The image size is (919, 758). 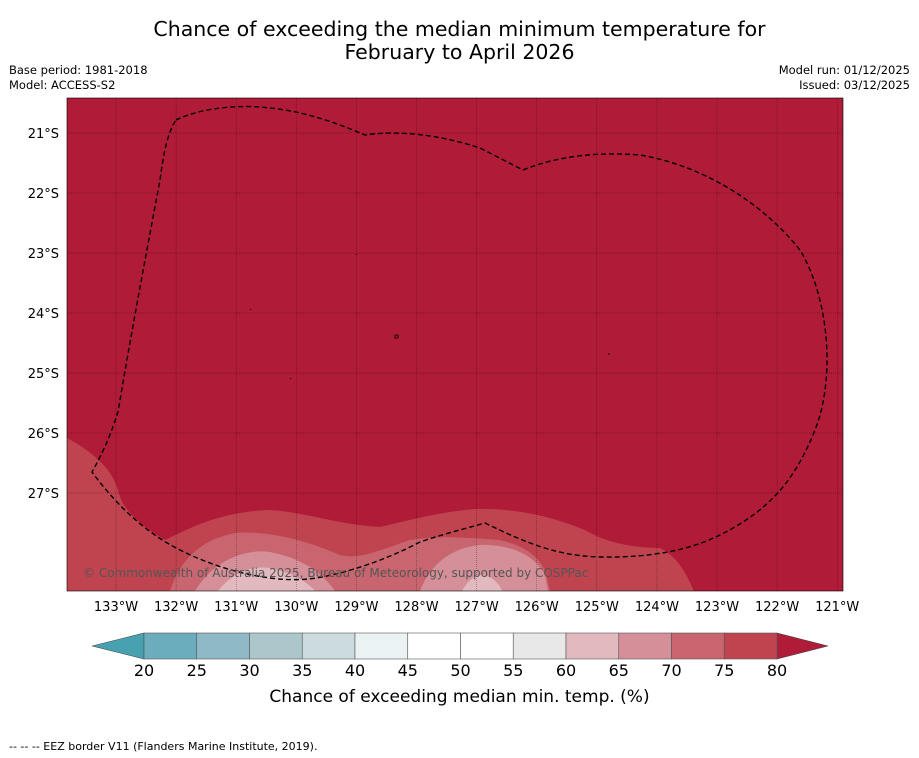 What do you see at coordinates (482, 582) in the screenshot?
I see `probability-band-60-65-east` at bounding box center [482, 582].